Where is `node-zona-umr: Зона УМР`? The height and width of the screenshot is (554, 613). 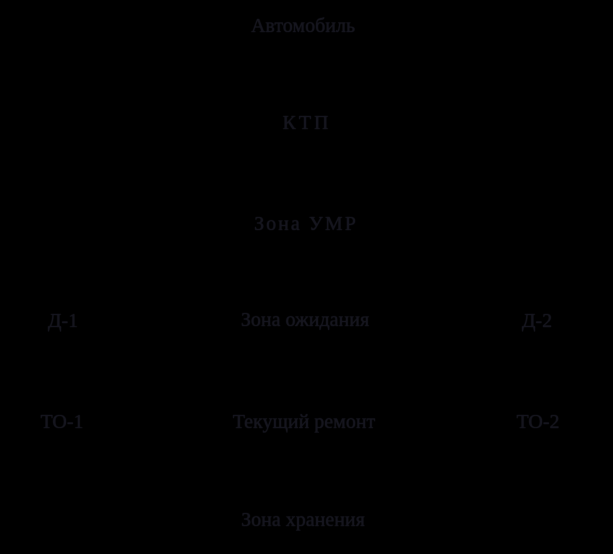
node-zona-umr: Зона УМР is located at coordinates (306, 224).